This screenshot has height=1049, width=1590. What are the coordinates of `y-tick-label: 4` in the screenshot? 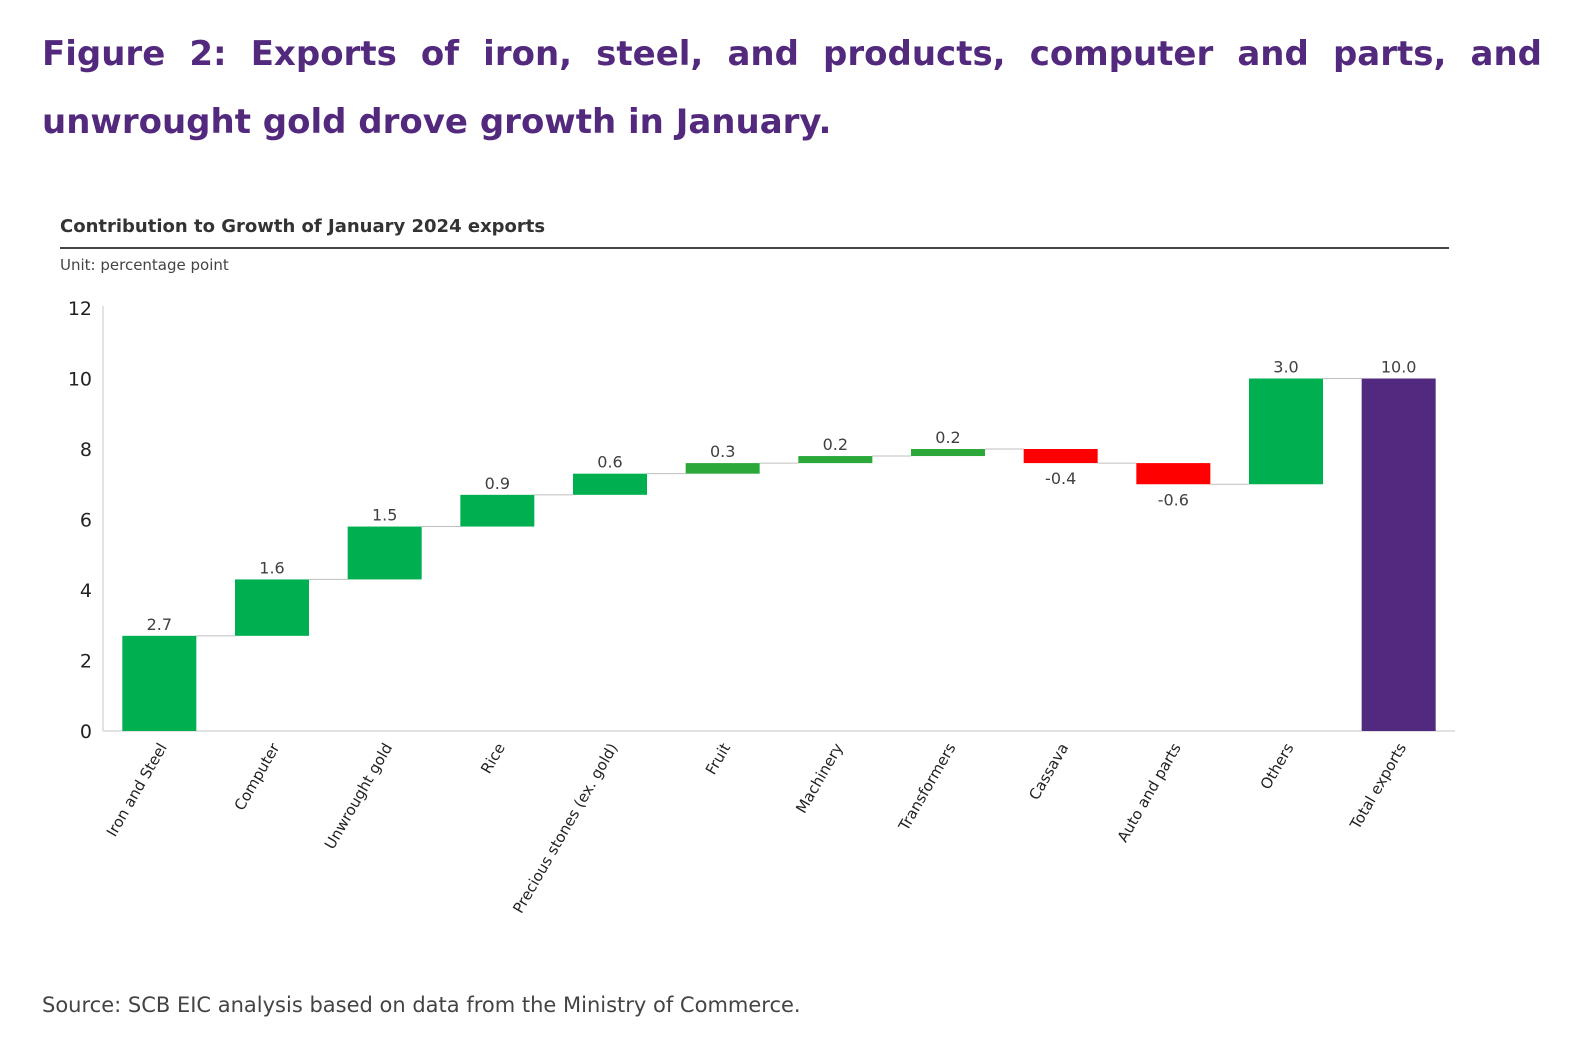 It's located at (86, 591).